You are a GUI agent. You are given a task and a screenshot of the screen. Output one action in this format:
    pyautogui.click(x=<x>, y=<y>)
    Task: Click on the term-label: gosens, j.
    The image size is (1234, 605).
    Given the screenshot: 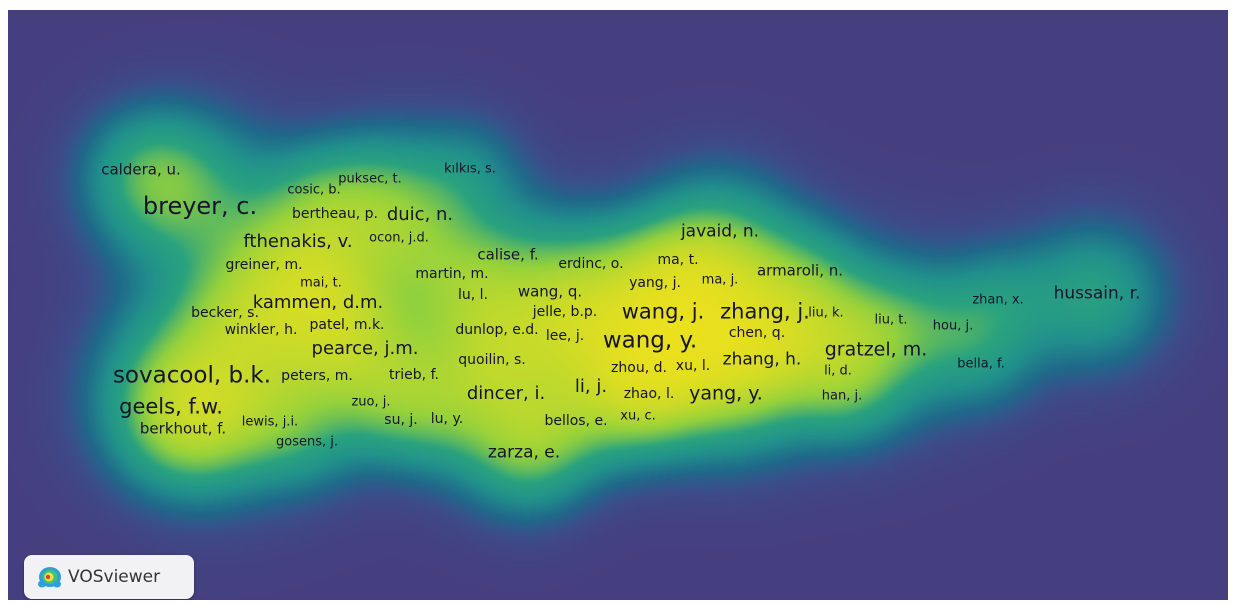 What is the action you would take?
    pyautogui.click(x=307, y=442)
    